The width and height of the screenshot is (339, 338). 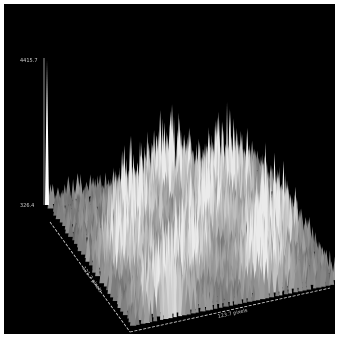 What do you see at coordinates (90, 277) in the screenshot?
I see `y-axis` at bounding box center [90, 277].